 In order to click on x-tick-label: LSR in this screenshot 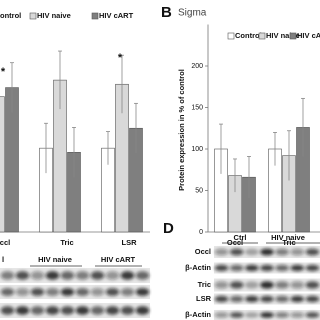, I will do `click(130, 242)`.